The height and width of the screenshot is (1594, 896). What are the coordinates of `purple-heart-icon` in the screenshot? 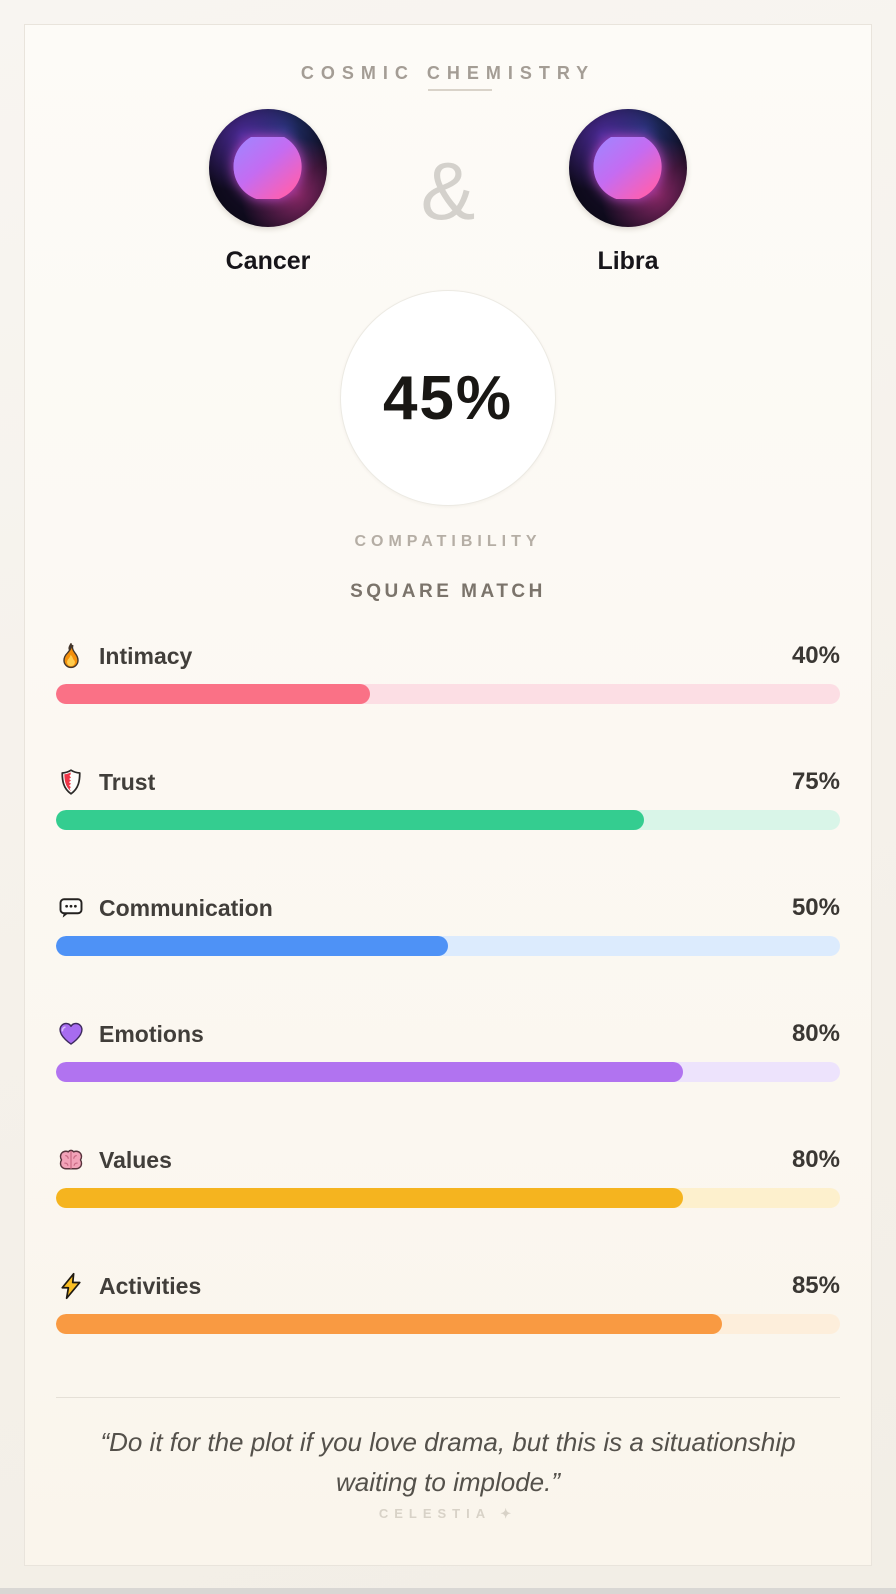 It's located at (71, 1034).